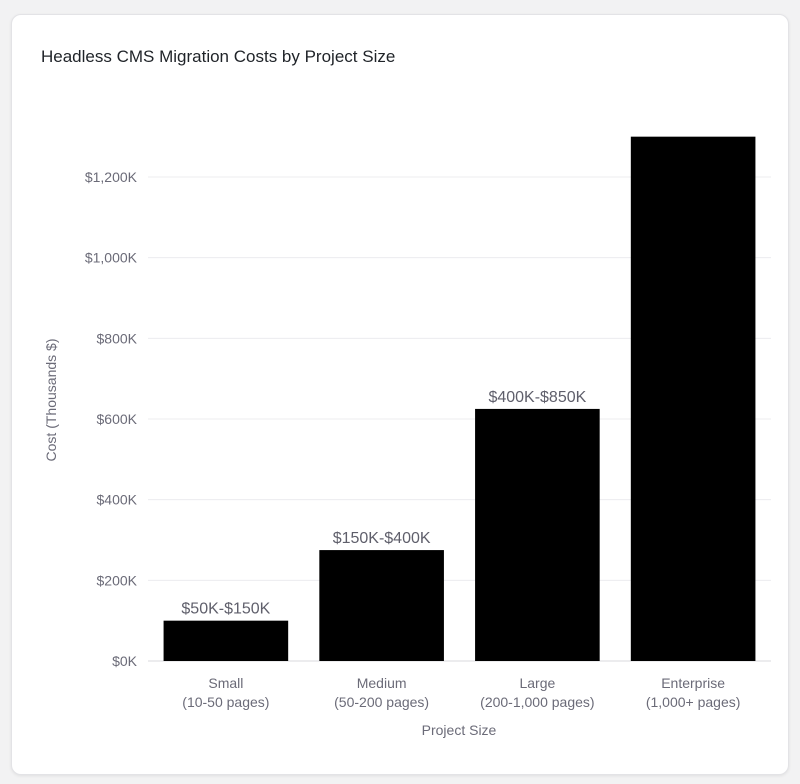 This screenshot has height=784, width=800. What do you see at coordinates (117, 500) in the screenshot?
I see `y-tick-label: $400K` at bounding box center [117, 500].